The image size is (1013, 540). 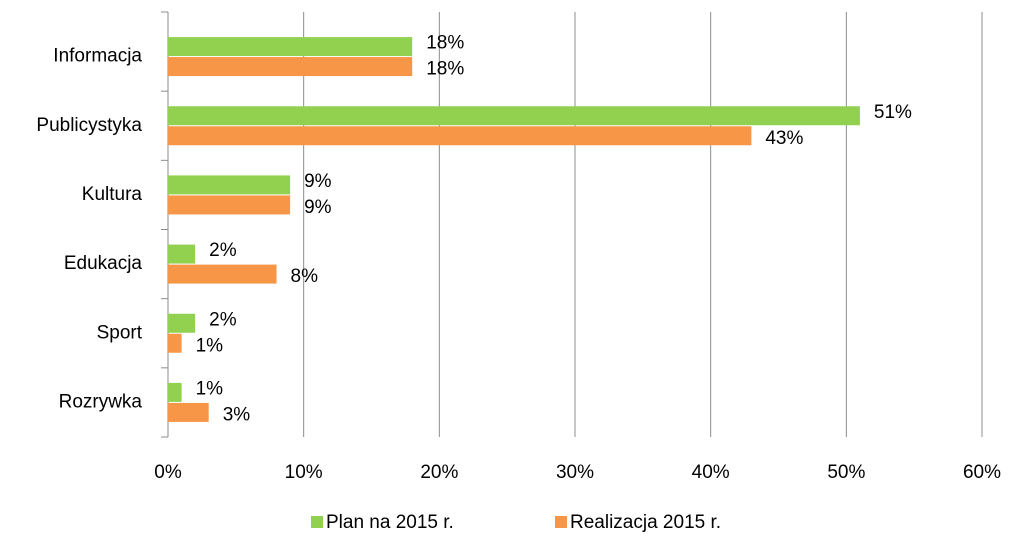 I want to click on y-tick-label: Informacja, so click(x=97, y=56).